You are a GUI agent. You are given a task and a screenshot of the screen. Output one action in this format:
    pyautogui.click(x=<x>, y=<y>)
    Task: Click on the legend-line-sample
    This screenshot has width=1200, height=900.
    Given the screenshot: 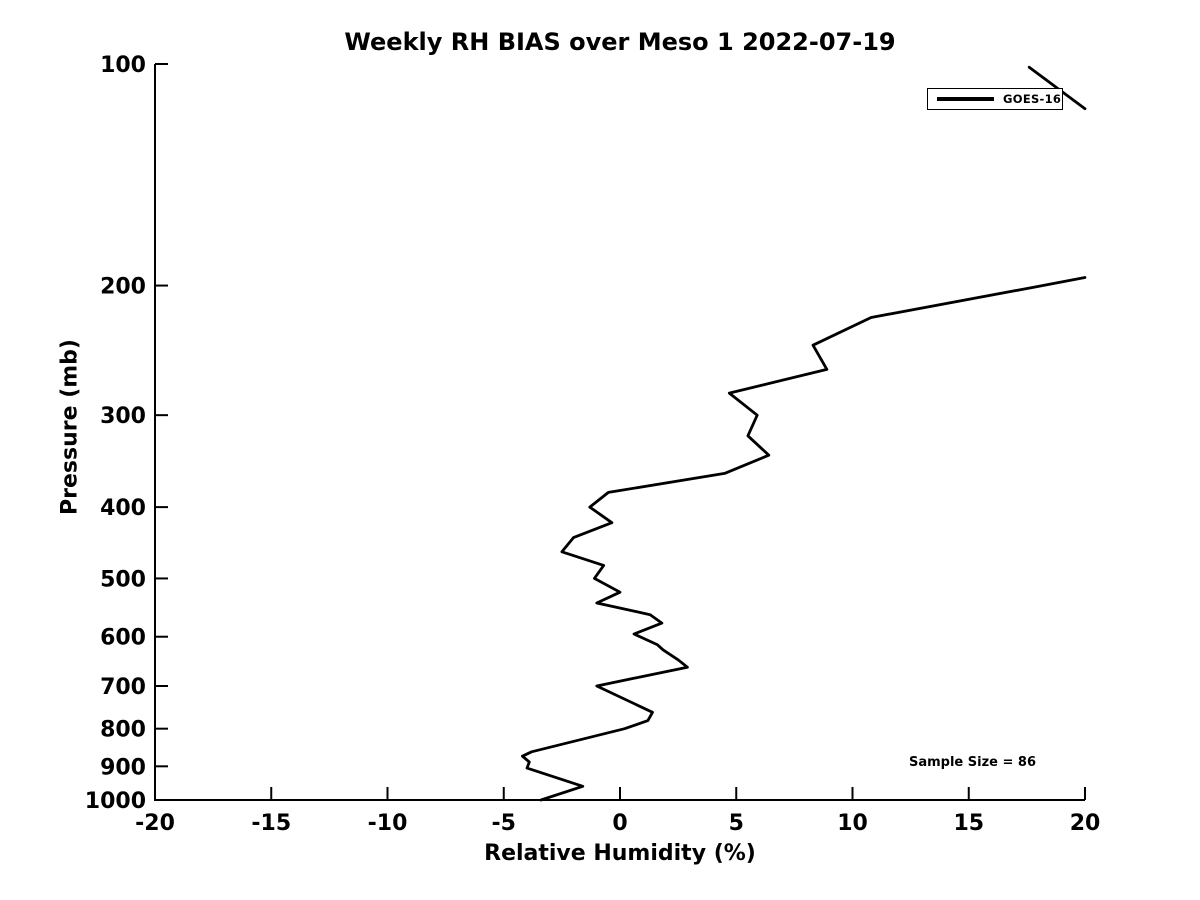 What is the action you would take?
    pyautogui.click(x=965, y=99)
    